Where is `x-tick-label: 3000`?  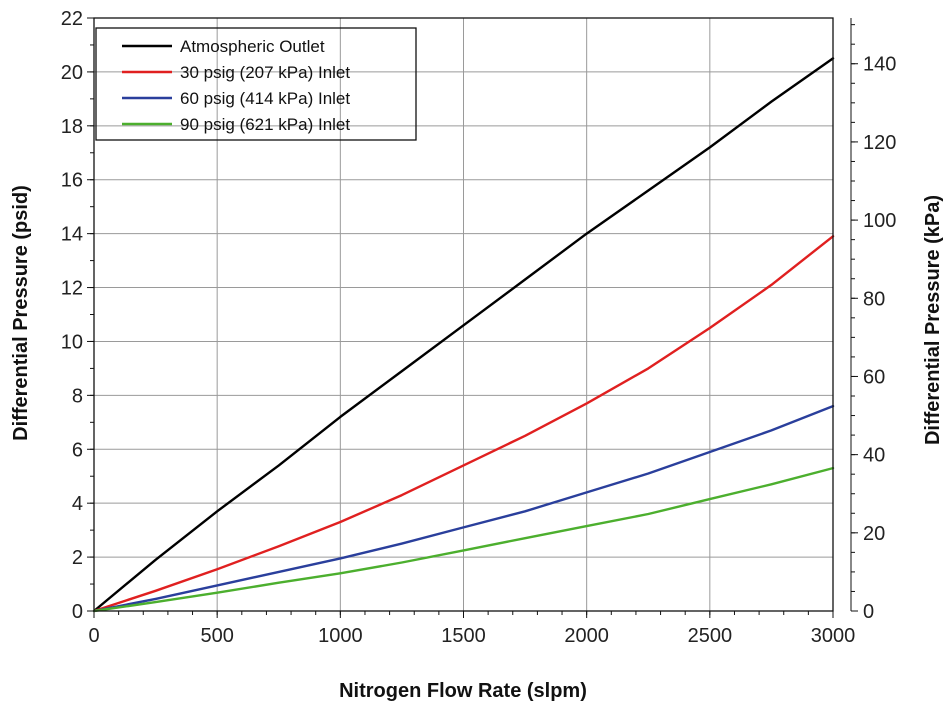
x-tick-label: 3000 is located at coordinates (833, 636).